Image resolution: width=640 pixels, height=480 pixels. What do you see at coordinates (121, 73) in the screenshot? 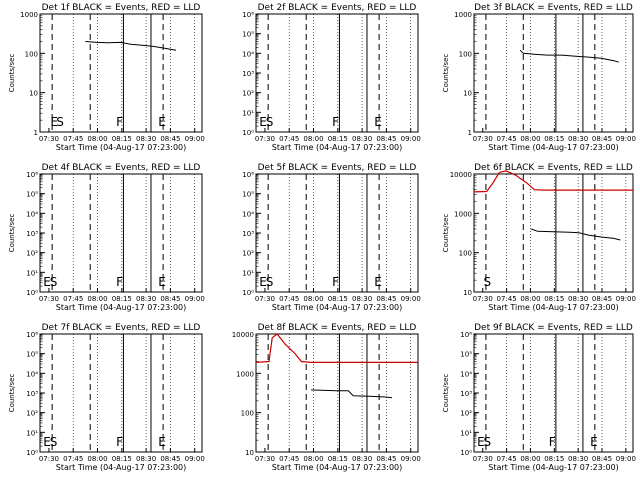
I see `plot-frame` at bounding box center [121, 73].